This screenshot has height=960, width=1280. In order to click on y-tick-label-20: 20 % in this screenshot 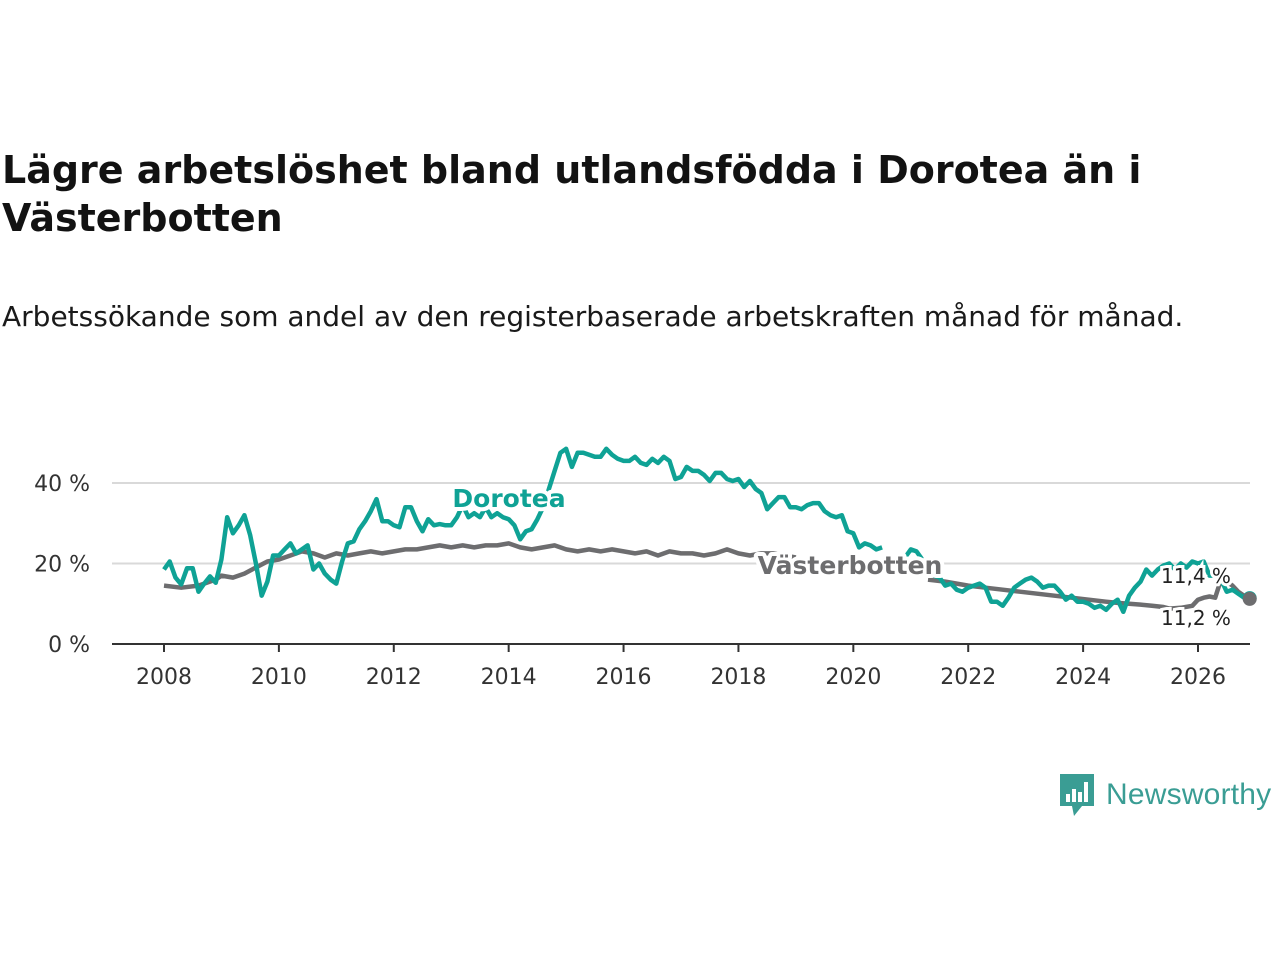, I will do `click(62, 565)`.